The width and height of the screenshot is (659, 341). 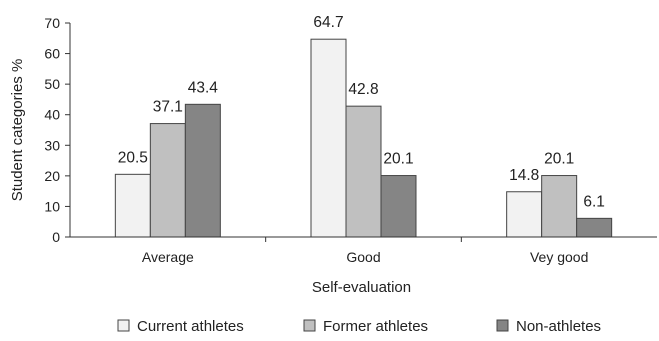 I want to click on y-axis-title: Student categories %, so click(x=17, y=130).